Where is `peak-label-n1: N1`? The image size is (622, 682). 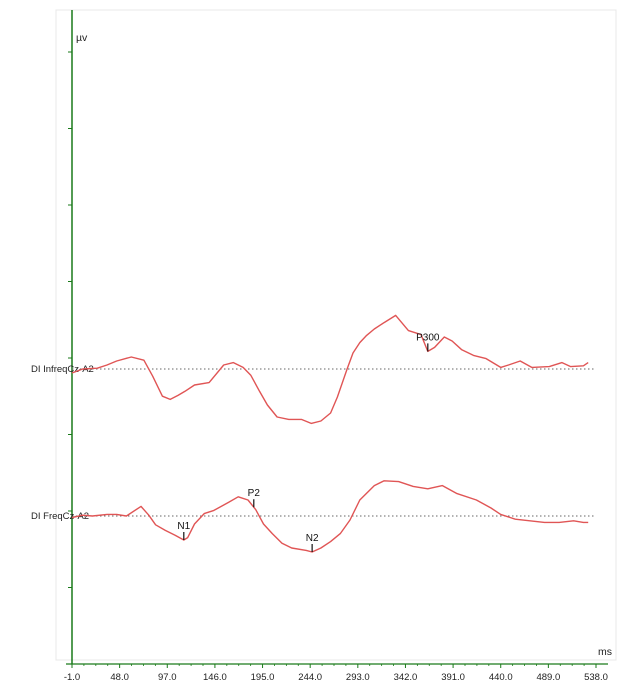
peak-label-n1: N1 is located at coordinates (183, 526).